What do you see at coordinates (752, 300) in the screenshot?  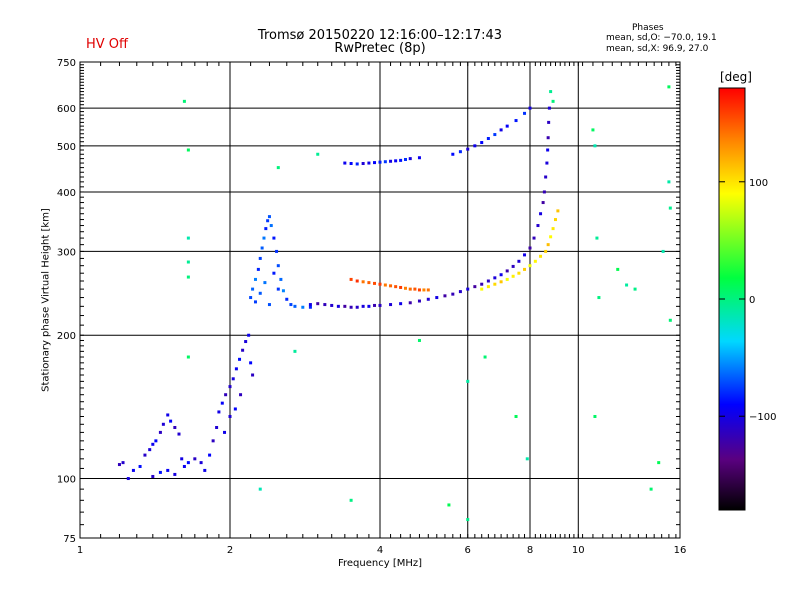 I see `colorbar-tick-label: 0` at bounding box center [752, 300].